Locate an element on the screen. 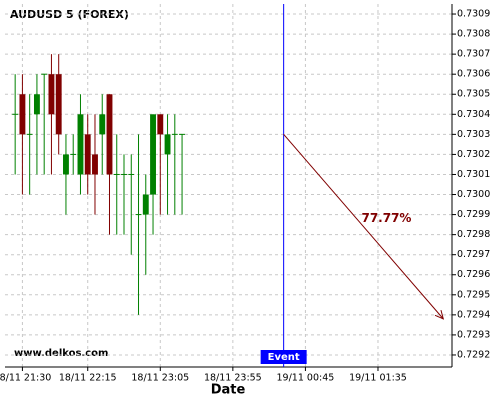 Image resolution: width=500 pixels, height=400 pixels. event-label-box is located at coordinates (283, 357).